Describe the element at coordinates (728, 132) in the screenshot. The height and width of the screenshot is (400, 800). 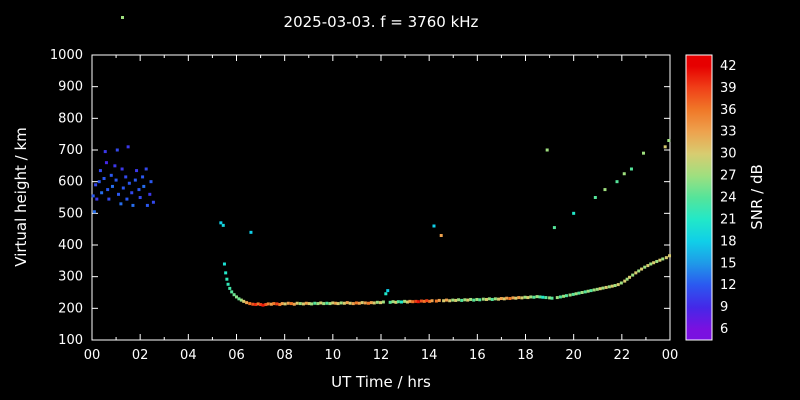
I see `colorbar-tick-label: 33` at that location.